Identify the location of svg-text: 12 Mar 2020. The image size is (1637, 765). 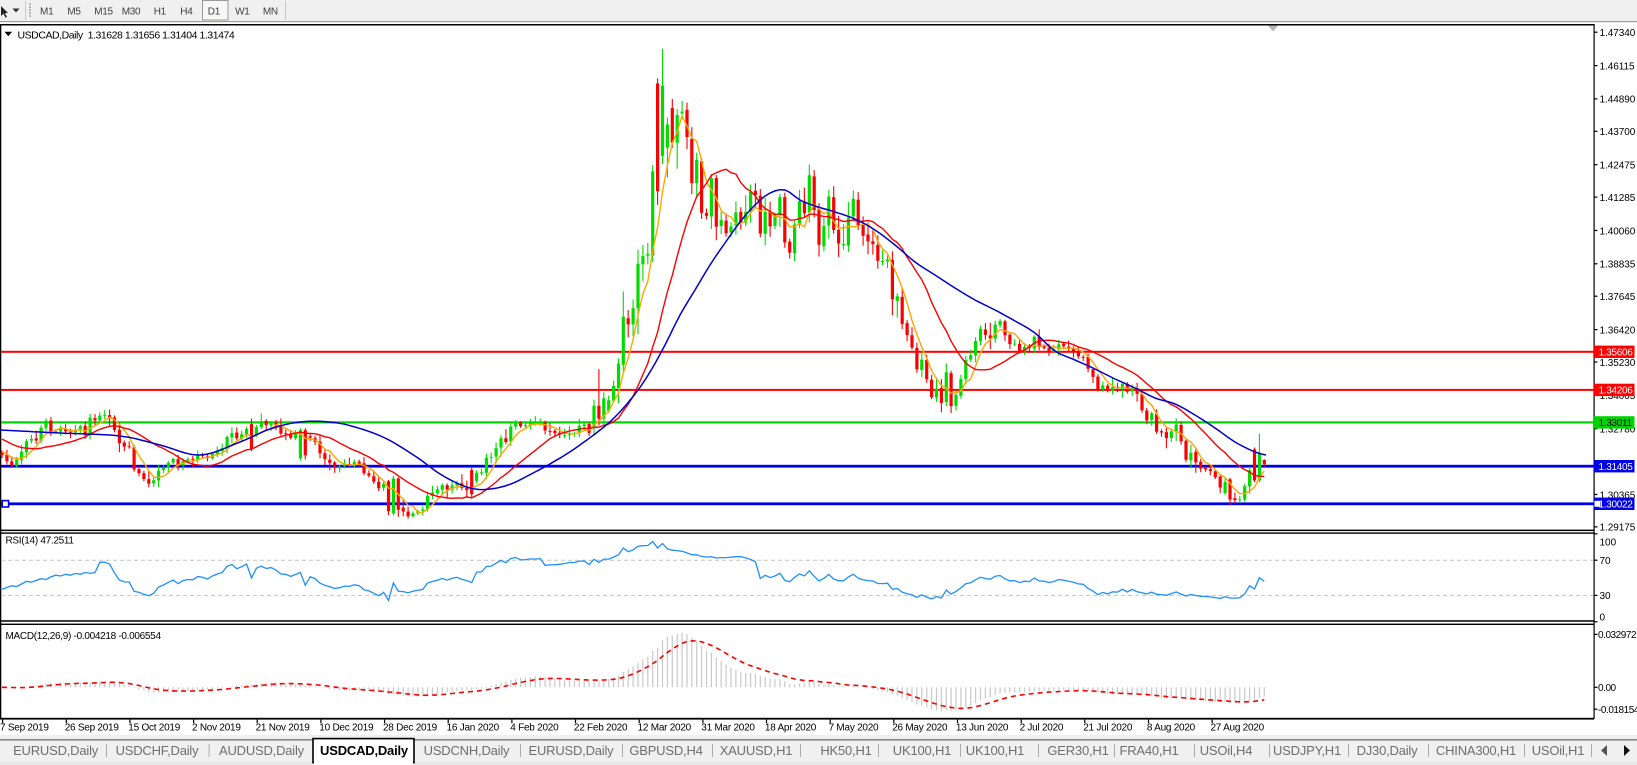
(665, 728).